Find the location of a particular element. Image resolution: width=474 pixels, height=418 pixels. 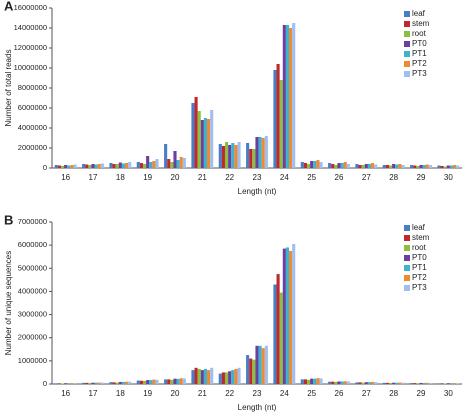

x-tick-label: 28 is located at coordinates (393, 177).